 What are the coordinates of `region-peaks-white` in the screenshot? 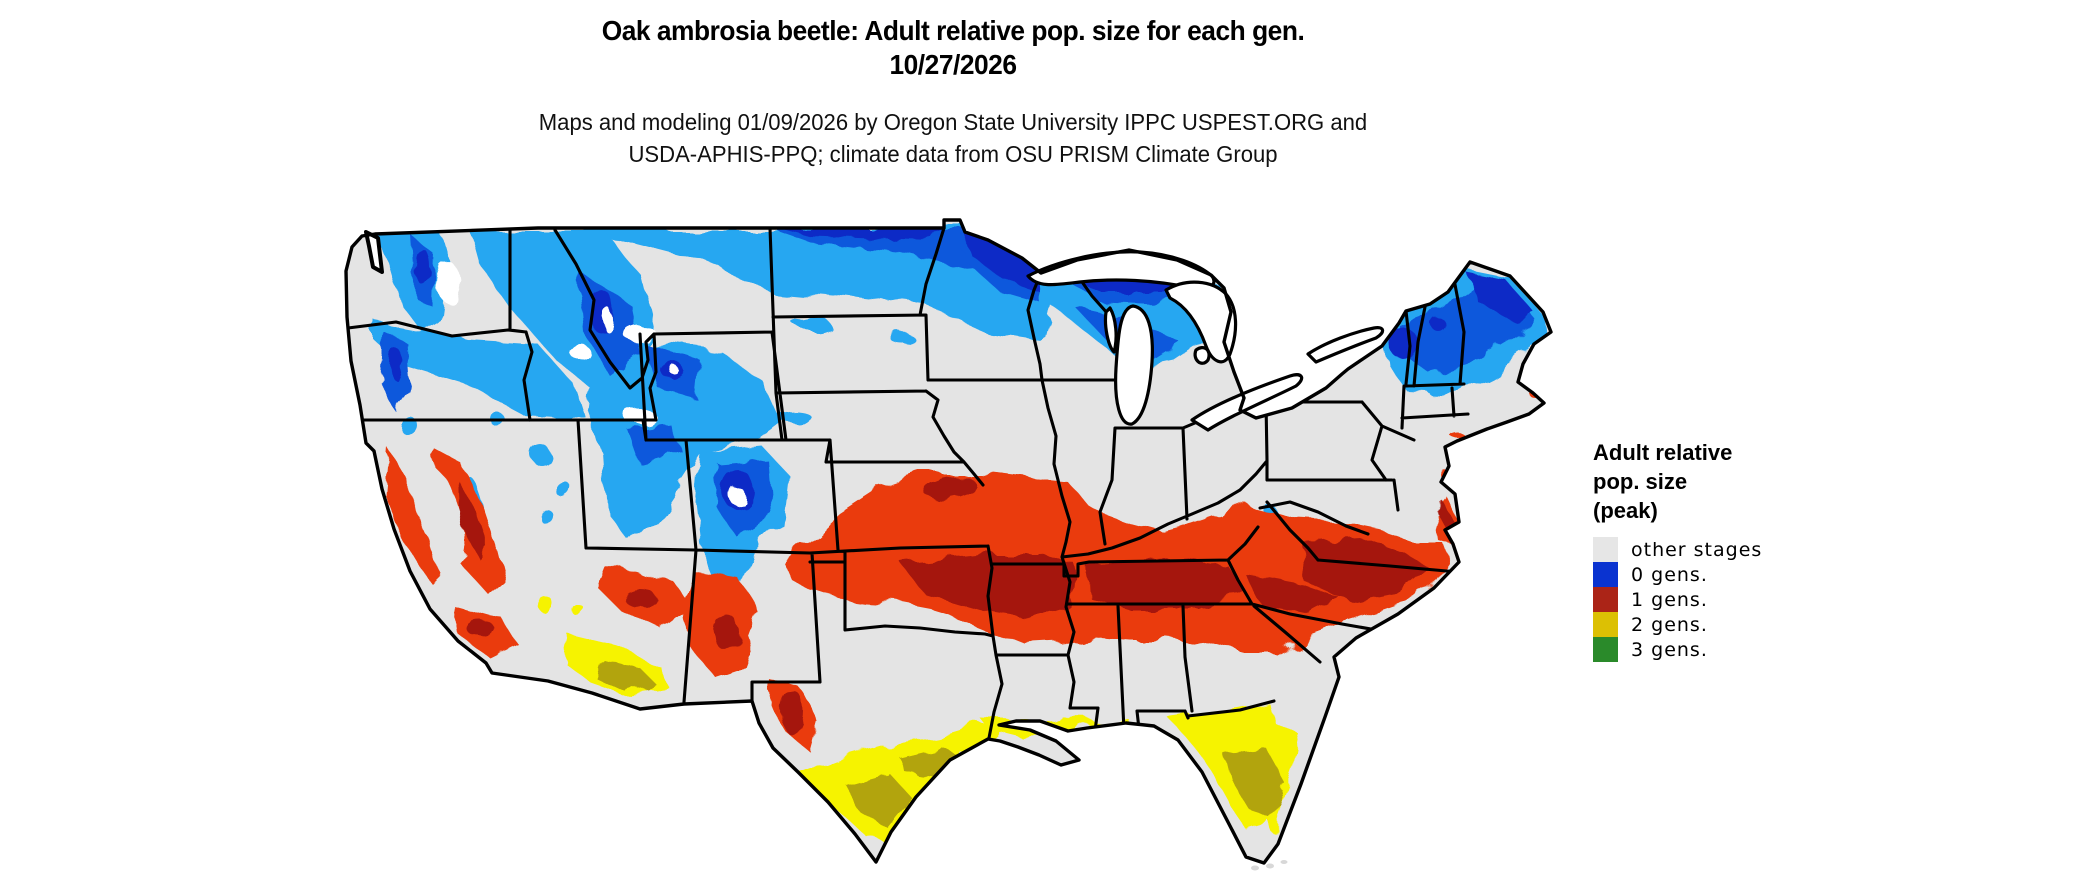 It's located at (590, 384).